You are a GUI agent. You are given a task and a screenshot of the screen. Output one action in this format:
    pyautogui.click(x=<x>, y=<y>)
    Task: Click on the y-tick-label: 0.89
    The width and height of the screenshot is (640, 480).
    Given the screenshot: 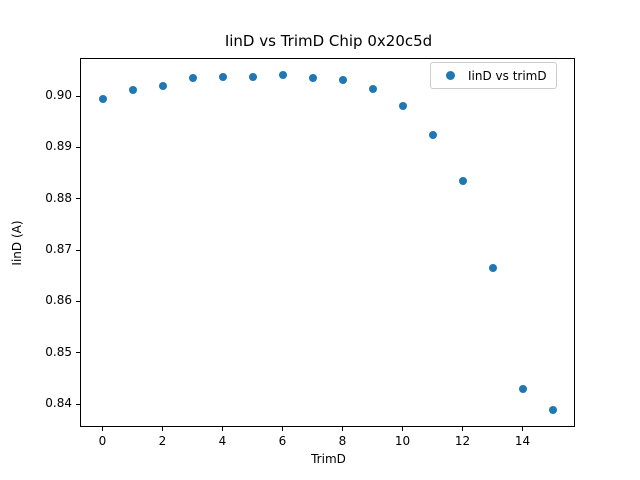 What is the action you would take?
    pyautogui.click(x=58, y=146)
    